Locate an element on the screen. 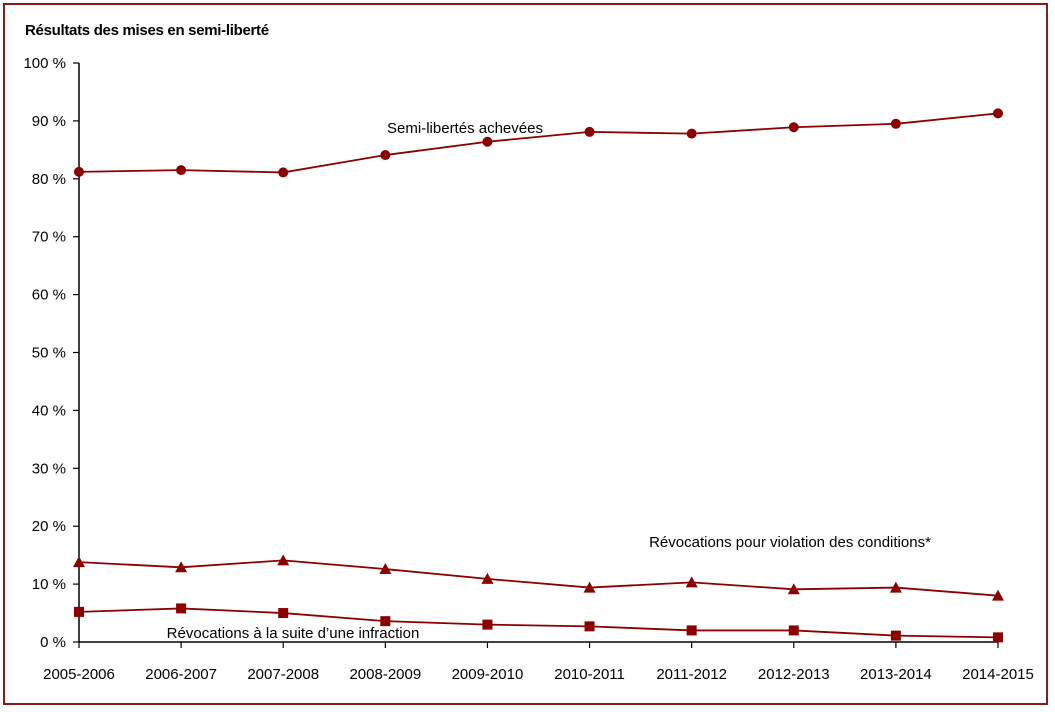 This screenshot has width=1055, height=712. x-tick-label: 2006-2007 is located at coordinates (181, 674).